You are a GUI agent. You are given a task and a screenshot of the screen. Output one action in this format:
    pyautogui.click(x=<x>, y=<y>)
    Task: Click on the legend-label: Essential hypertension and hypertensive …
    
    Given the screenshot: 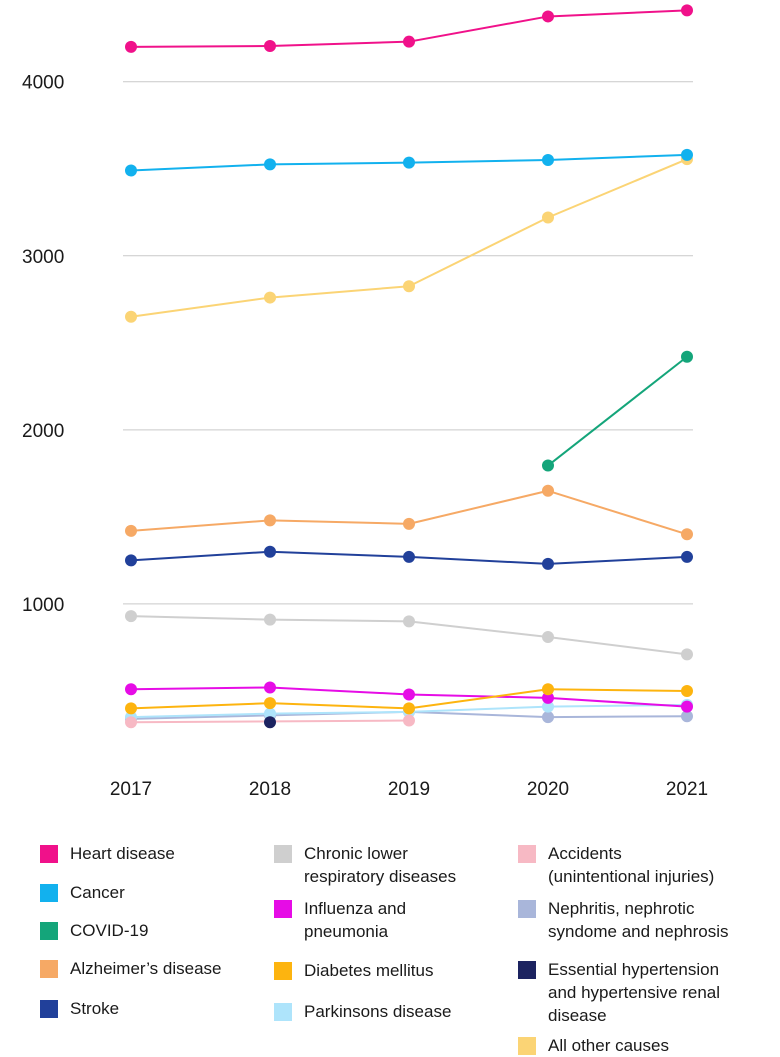 What is the action you would take?
    pyautogui.click(x=634, y=992)
    